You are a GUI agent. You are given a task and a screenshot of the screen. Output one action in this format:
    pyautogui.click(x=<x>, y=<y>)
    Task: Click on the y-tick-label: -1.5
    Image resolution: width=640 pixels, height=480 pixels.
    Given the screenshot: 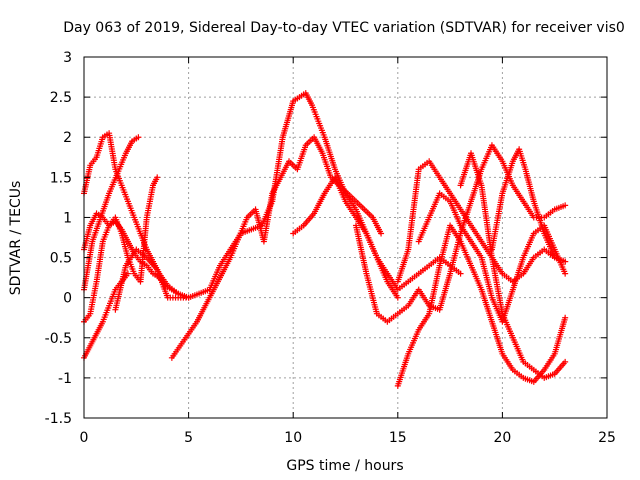 What is the action you would take?
    pyautogui.click(x=58, y=419)
    